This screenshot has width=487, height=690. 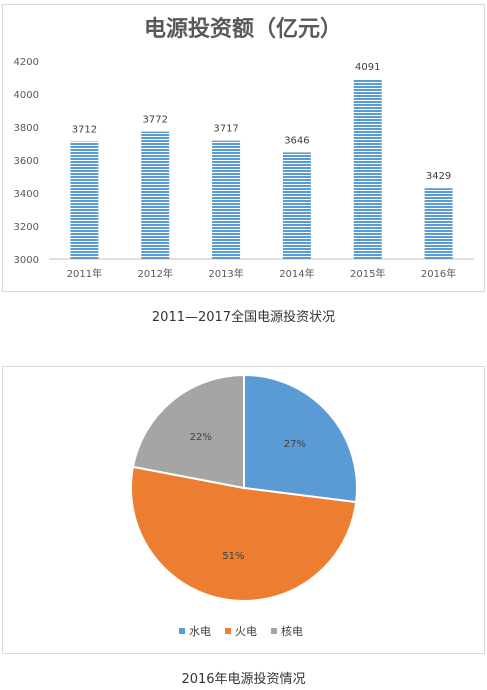 I want to click on bar-data-label: 3717, so click(x=225, y=129).